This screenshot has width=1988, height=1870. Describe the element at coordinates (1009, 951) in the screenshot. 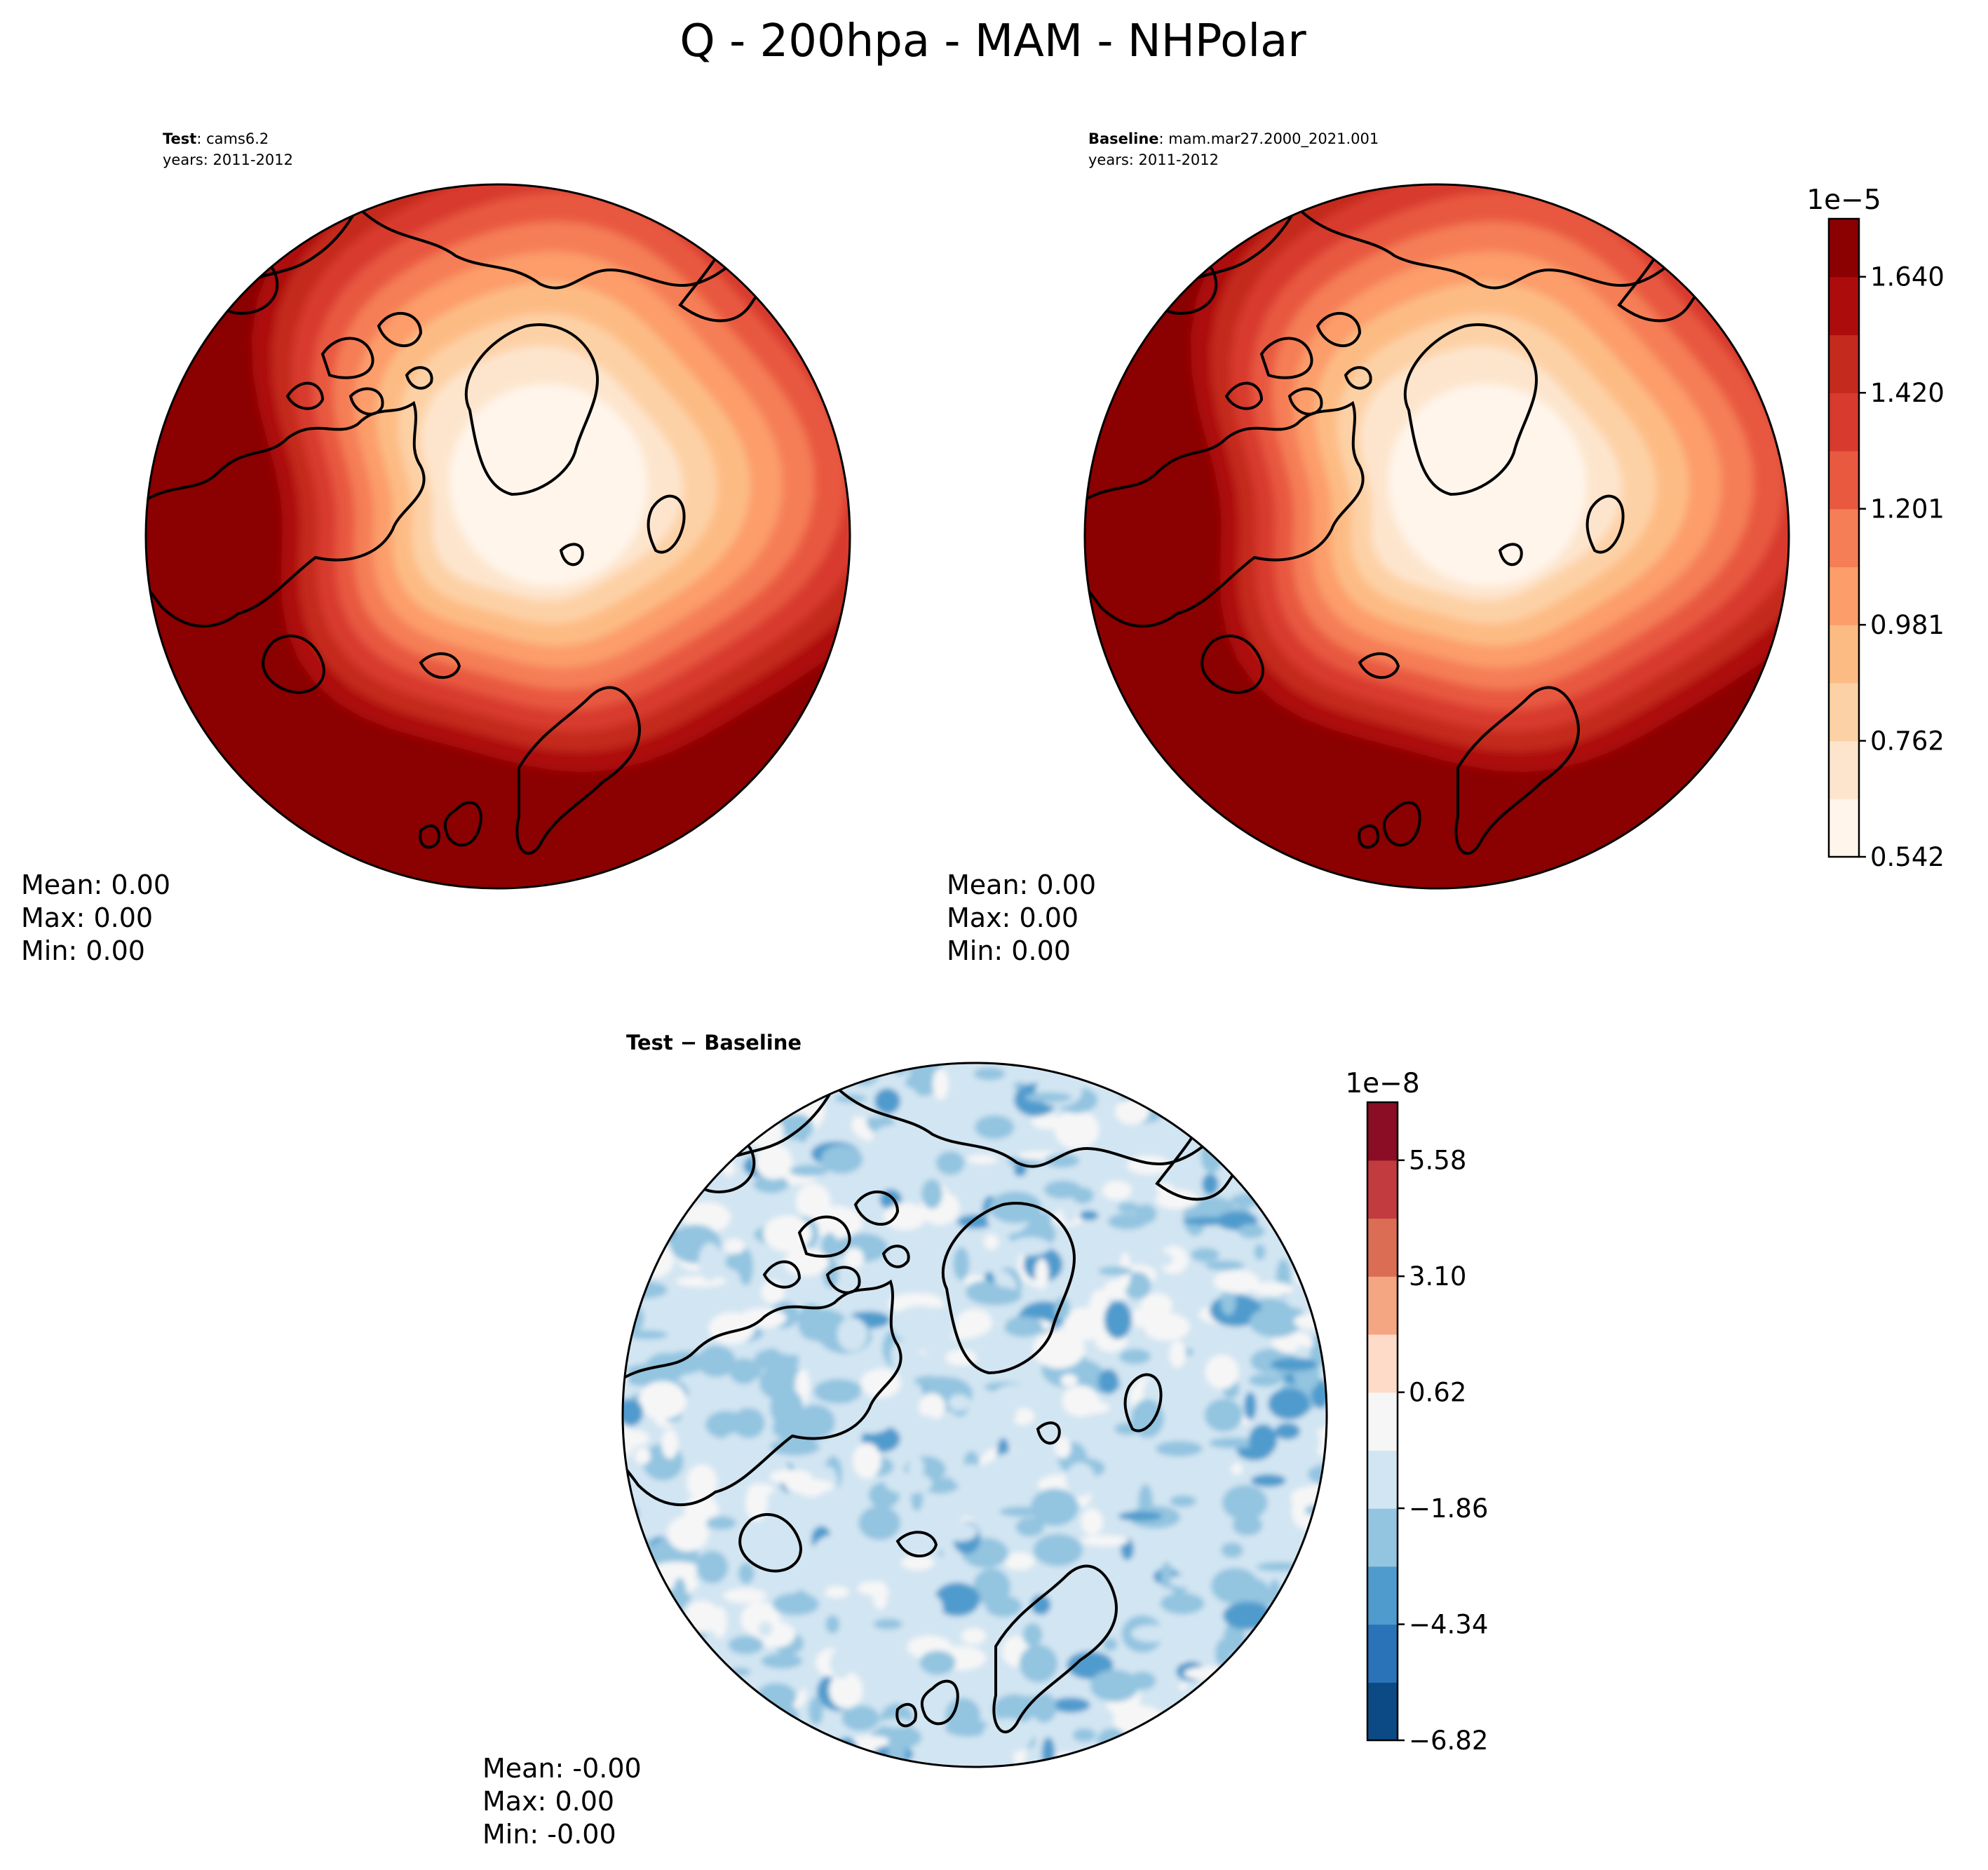

I see `panel-baseline-min: Min: 0.00` at that location.